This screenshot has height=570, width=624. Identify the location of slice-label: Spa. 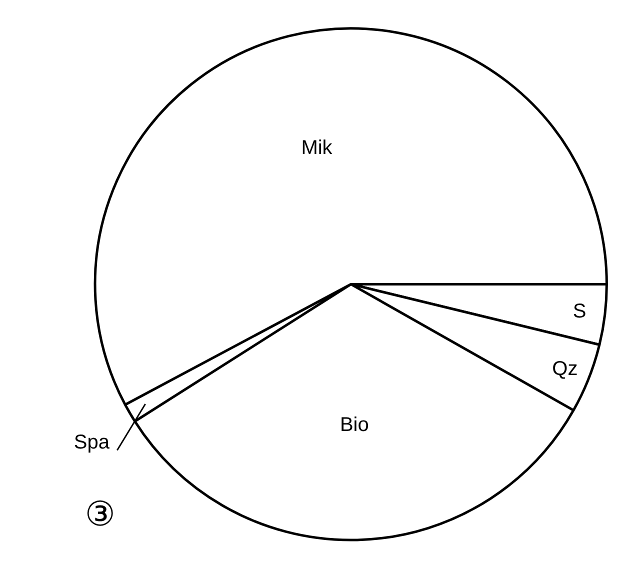
(92, 443).